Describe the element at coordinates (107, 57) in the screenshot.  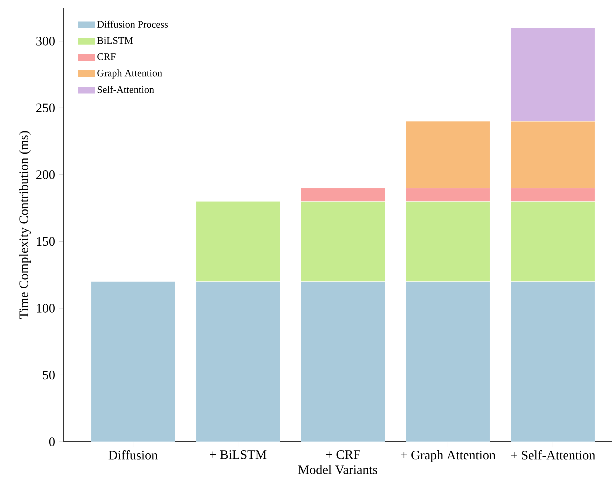
I see `legend-label: CRF` at that location.